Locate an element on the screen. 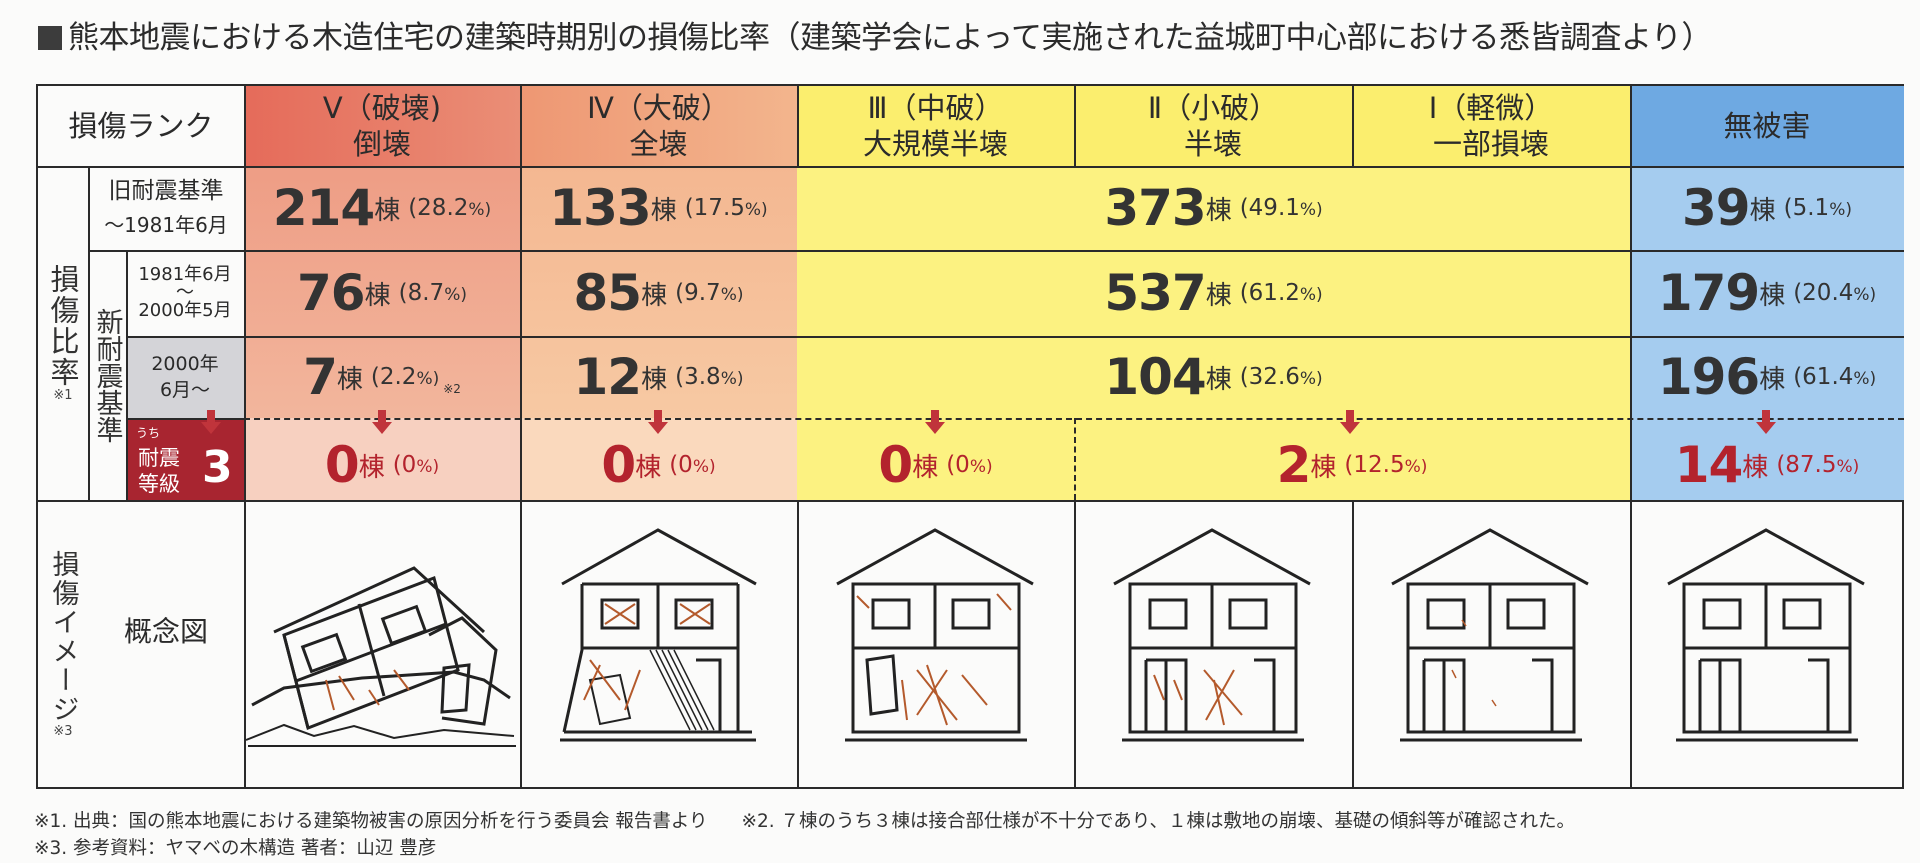  bg-header-v is located at coordinates (382, 126).